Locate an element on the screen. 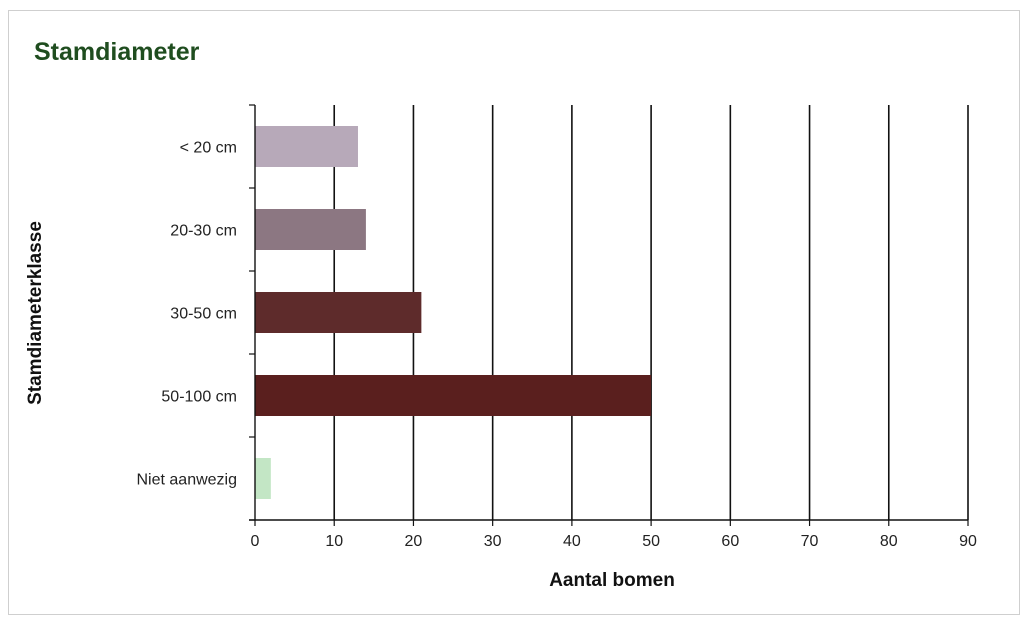 Image resolution: width=1026 pixels, height=621 pixels. x-tick-label-40: 40 is located at coordinates (572, 541).